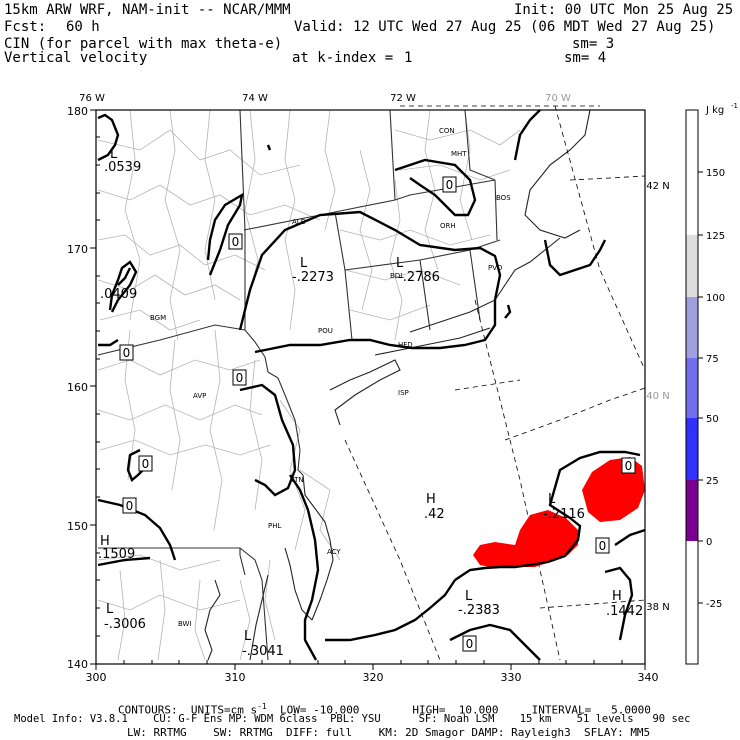  I want to click on field2-title: Vertical velocity, so click(76, 58).